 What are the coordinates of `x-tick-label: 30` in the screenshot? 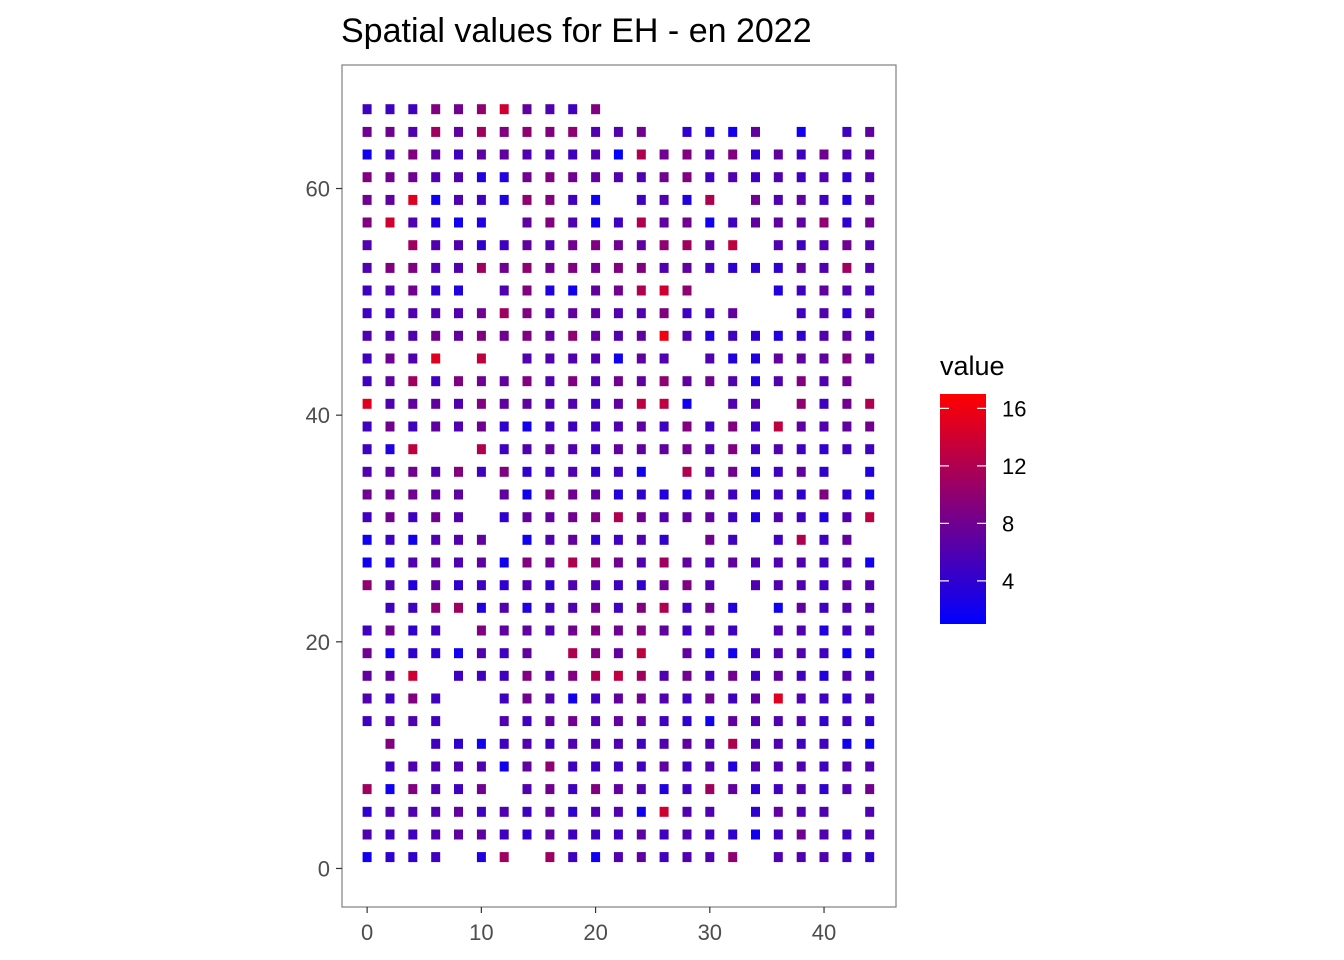 It's located at (710, 932).